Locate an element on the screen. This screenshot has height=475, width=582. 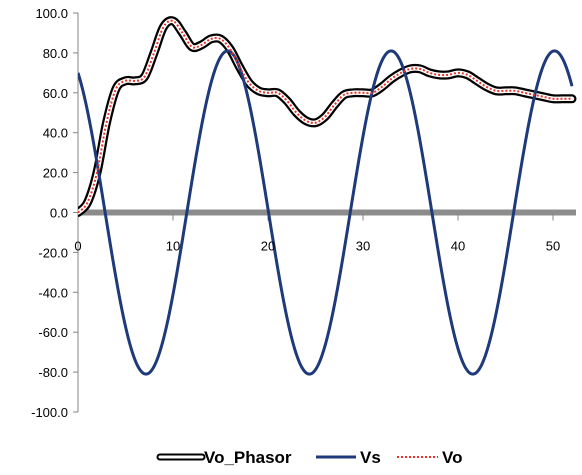
y-tick-label: -80.0 is located at coordinates (53, 372).